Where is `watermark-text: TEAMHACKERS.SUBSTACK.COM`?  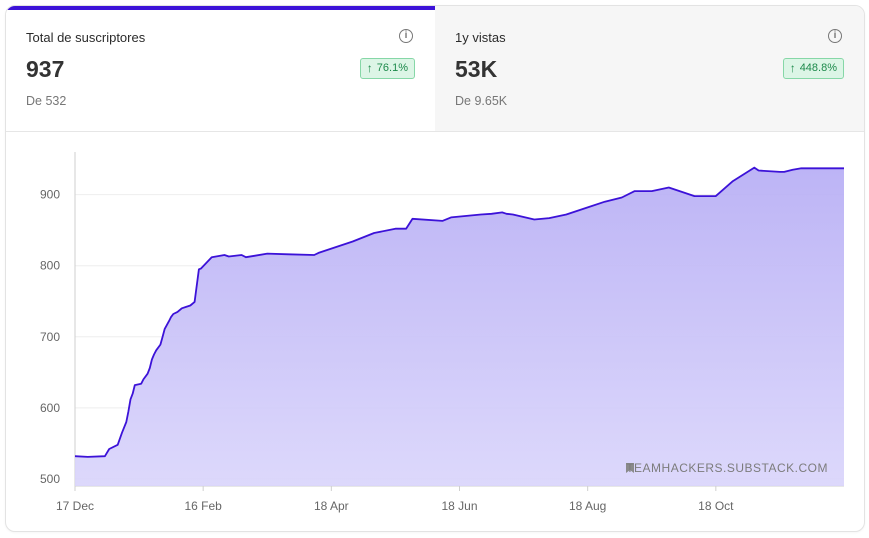
watermark-text: TEAMHACKERS.SUBSTACK.COM is located at coordinates (727, 468).